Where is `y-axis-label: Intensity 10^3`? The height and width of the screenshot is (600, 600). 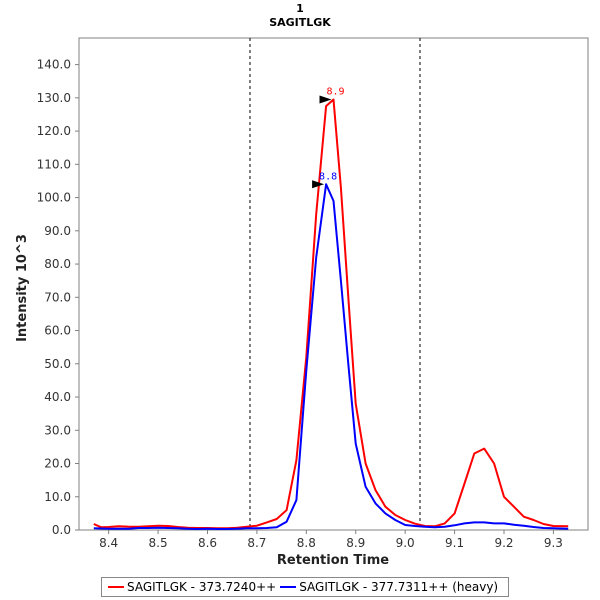
y-axis-label: Intensity 10^3 is located at coordinates (22, 288).